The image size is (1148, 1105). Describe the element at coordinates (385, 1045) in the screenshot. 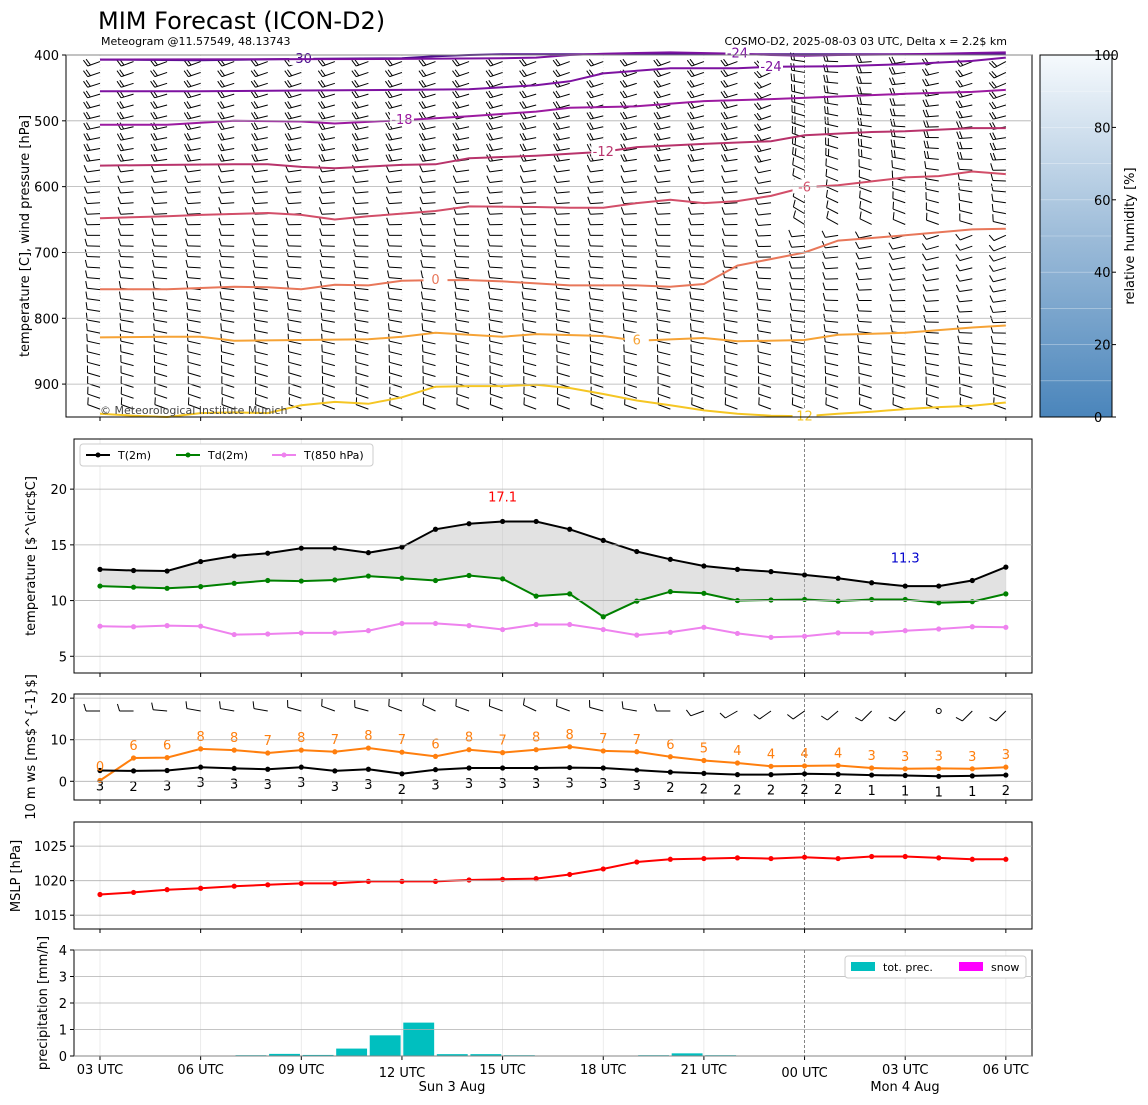

I see `precip-bar` at that location.